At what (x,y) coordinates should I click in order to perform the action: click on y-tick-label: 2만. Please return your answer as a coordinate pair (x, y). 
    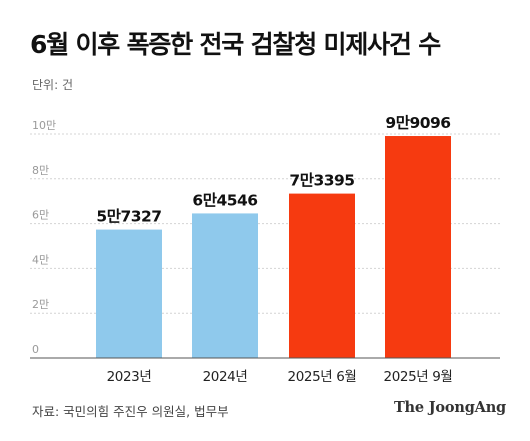
    Looking at the image, I should click on (40, 304).